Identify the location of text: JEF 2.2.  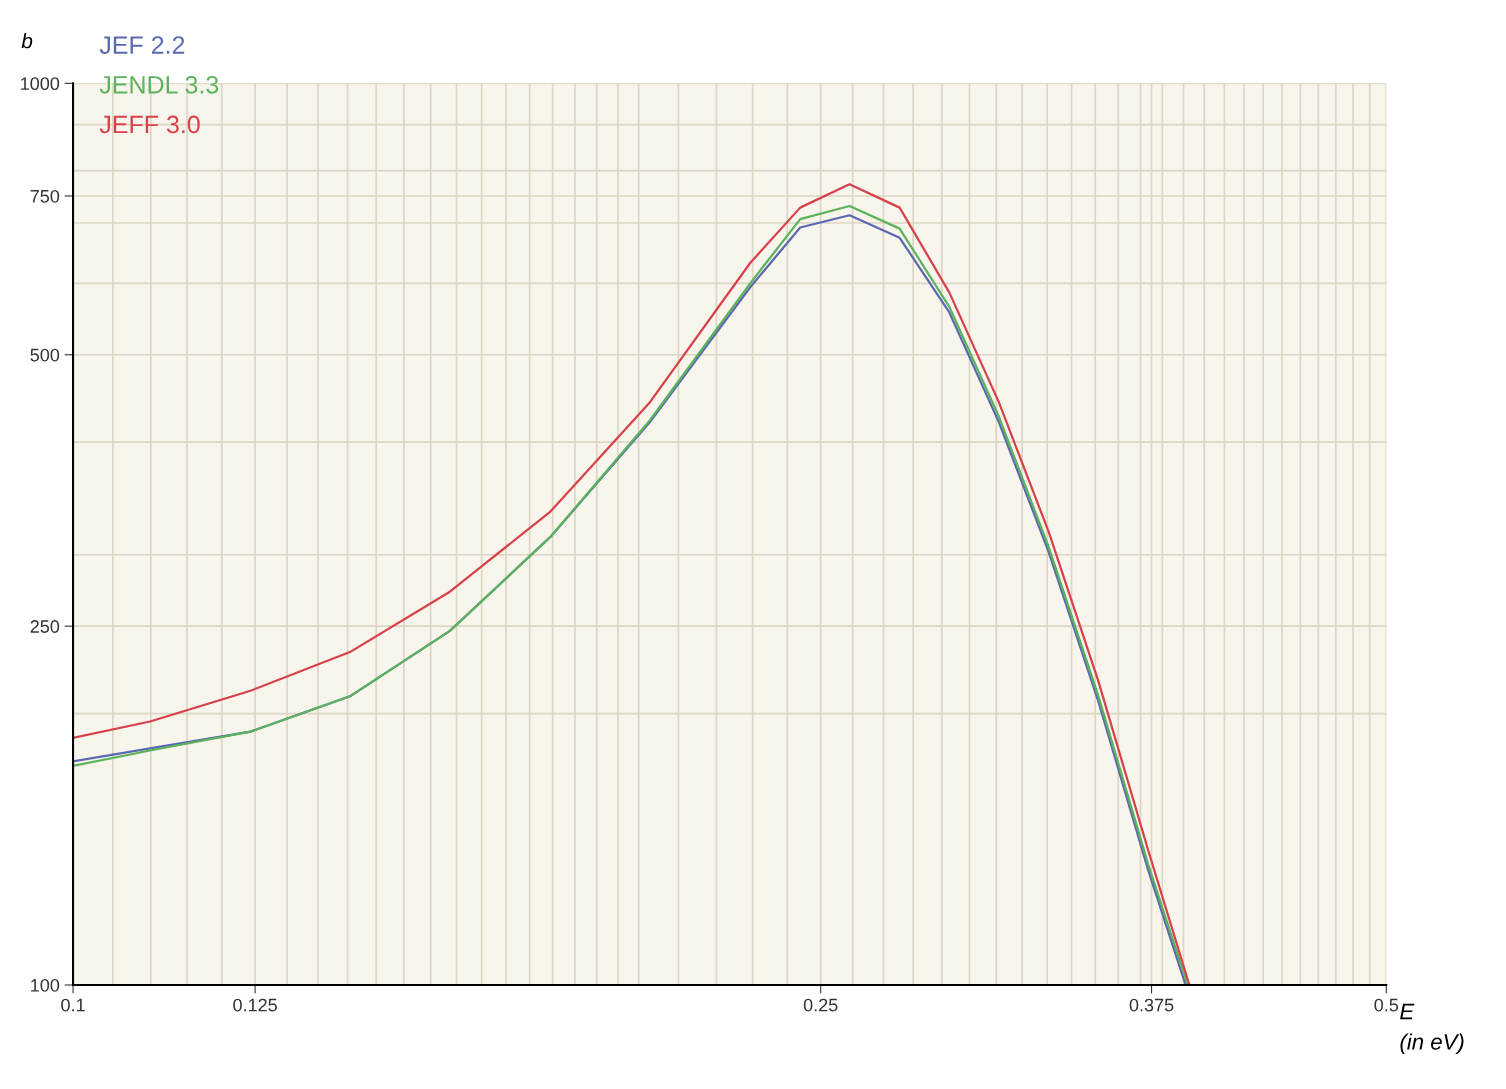
(142, 45).